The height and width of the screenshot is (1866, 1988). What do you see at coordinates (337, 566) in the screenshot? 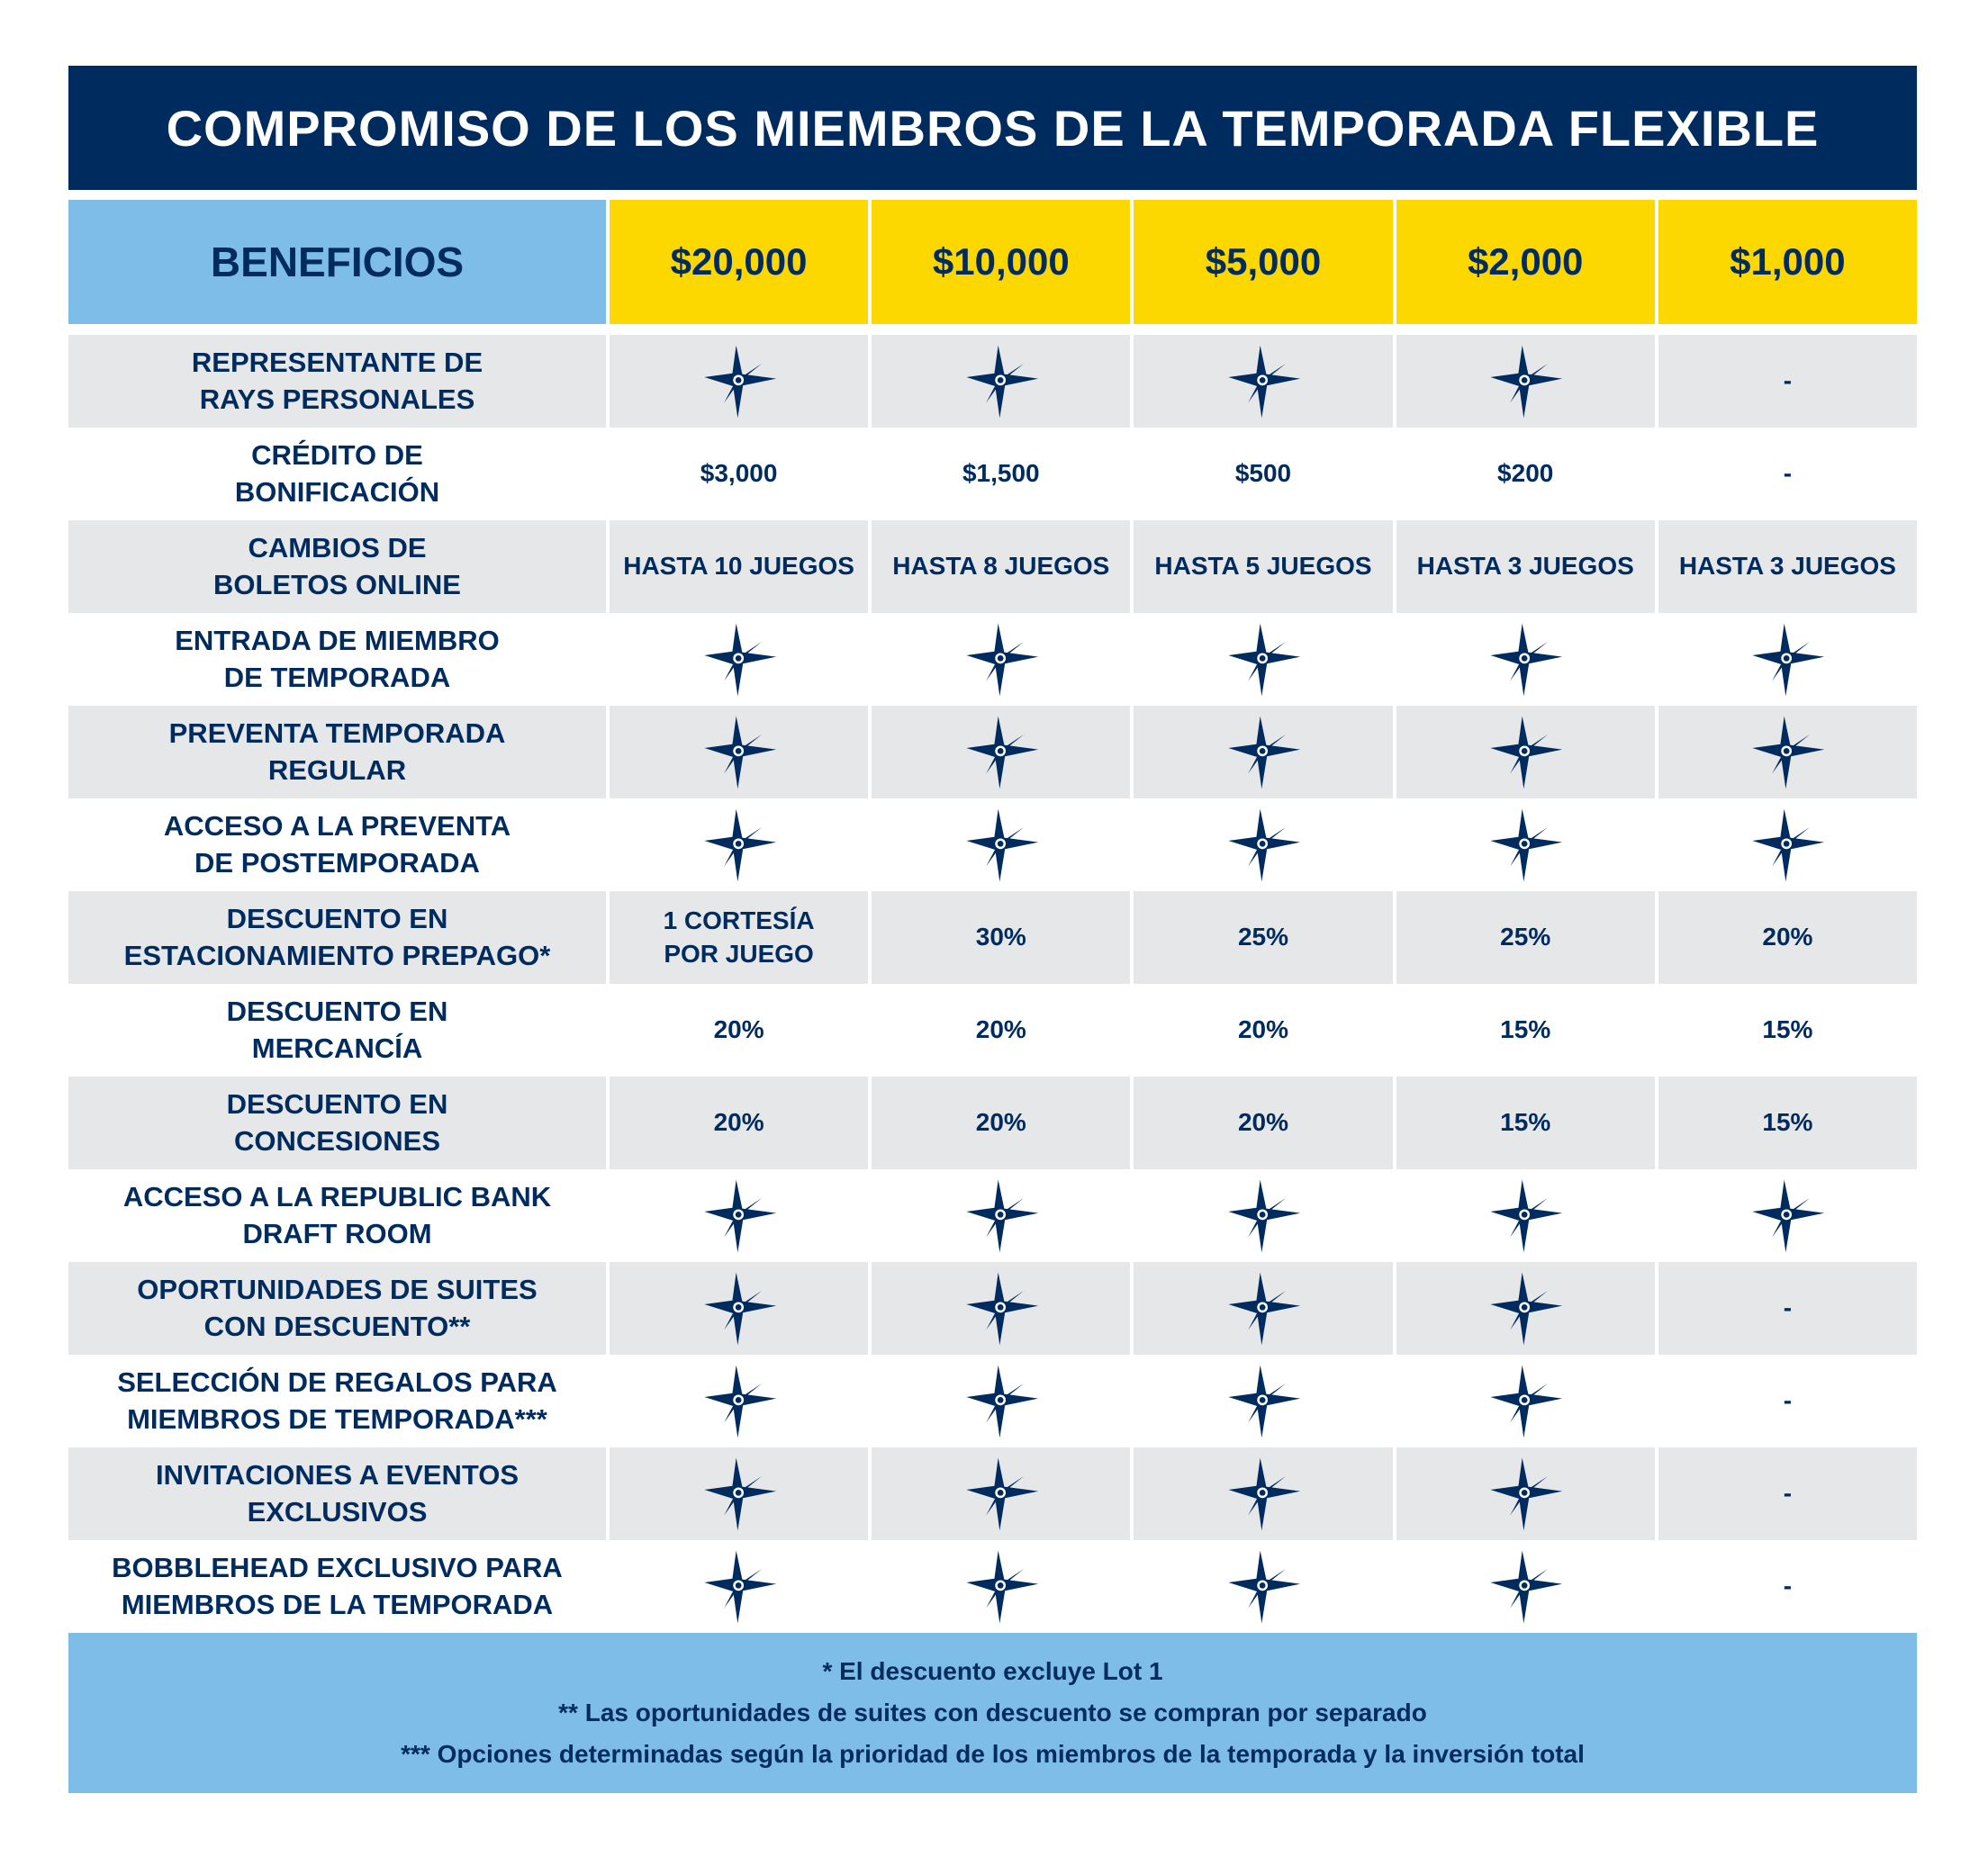
I see `benefit-label: CAMBIOS DE BOLETOS ONLINE` at bounding box center [337, 566].